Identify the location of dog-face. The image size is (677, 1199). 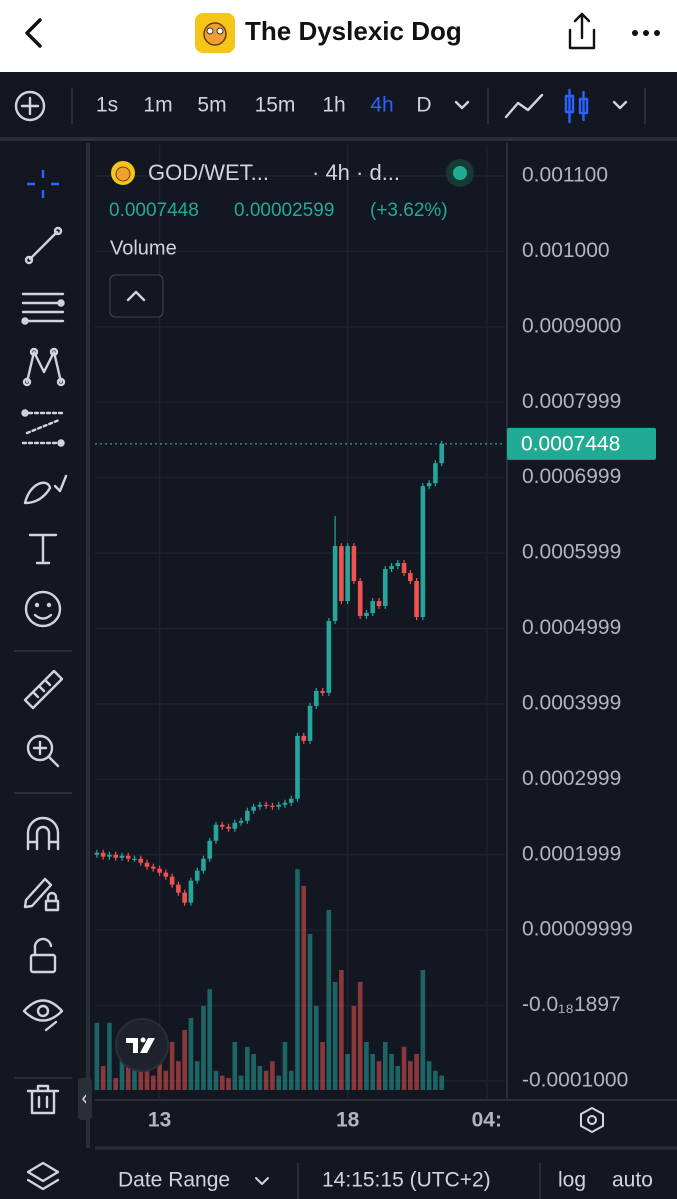
(215, 34).